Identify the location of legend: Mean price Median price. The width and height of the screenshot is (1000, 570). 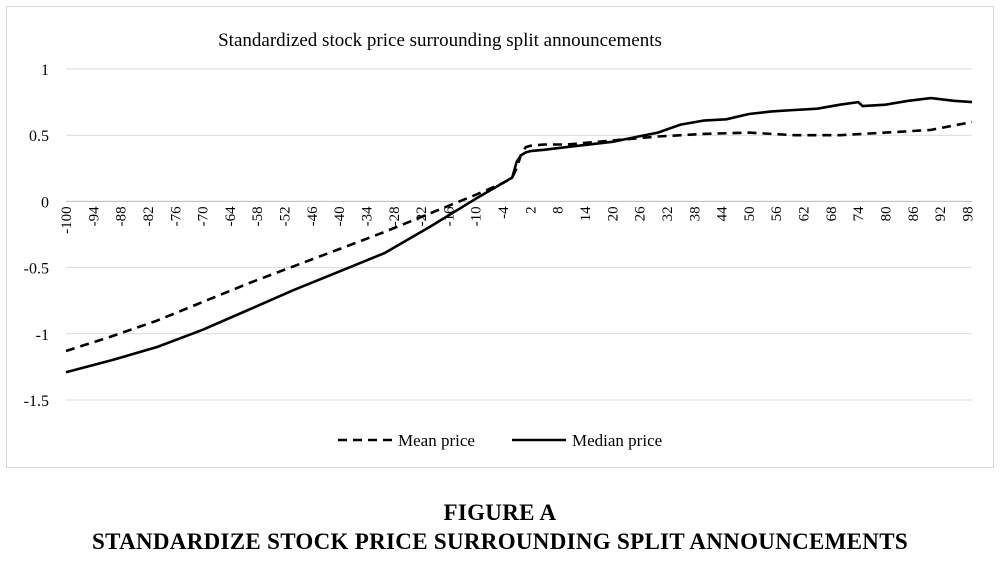
(500, 440).